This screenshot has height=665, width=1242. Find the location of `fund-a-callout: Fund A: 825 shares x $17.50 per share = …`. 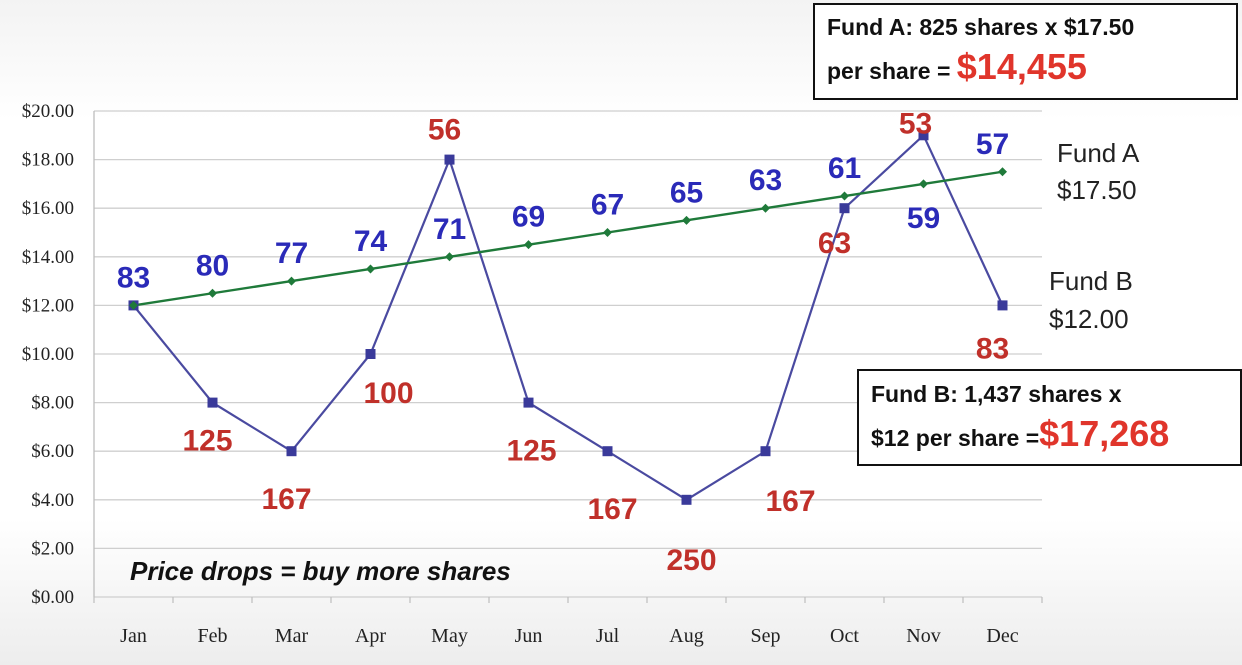

fund-a-callout: Fund A: 825 shares x $17.50 per share = … is located at coordinates (1025, 51).